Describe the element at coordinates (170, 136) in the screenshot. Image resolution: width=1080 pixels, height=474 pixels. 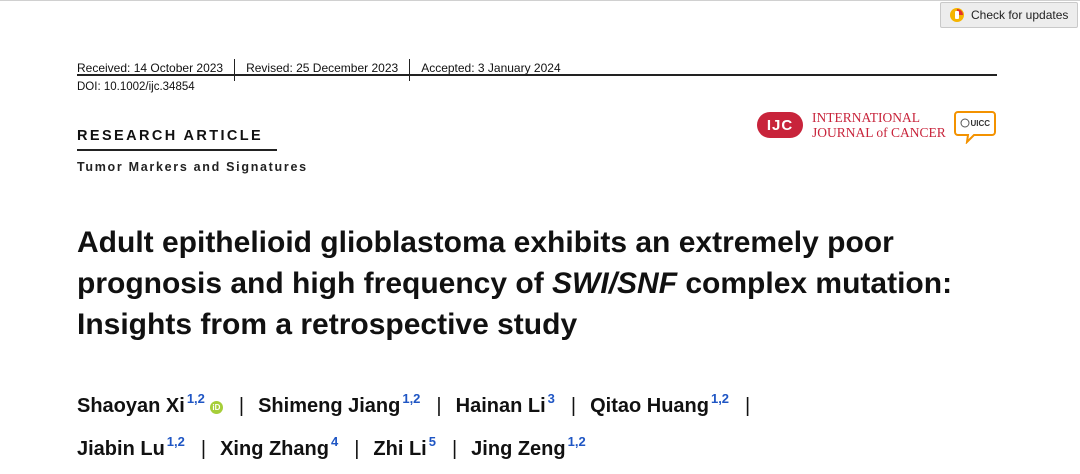
I see `article-type: RESEARCH ARTICLE` at that location.